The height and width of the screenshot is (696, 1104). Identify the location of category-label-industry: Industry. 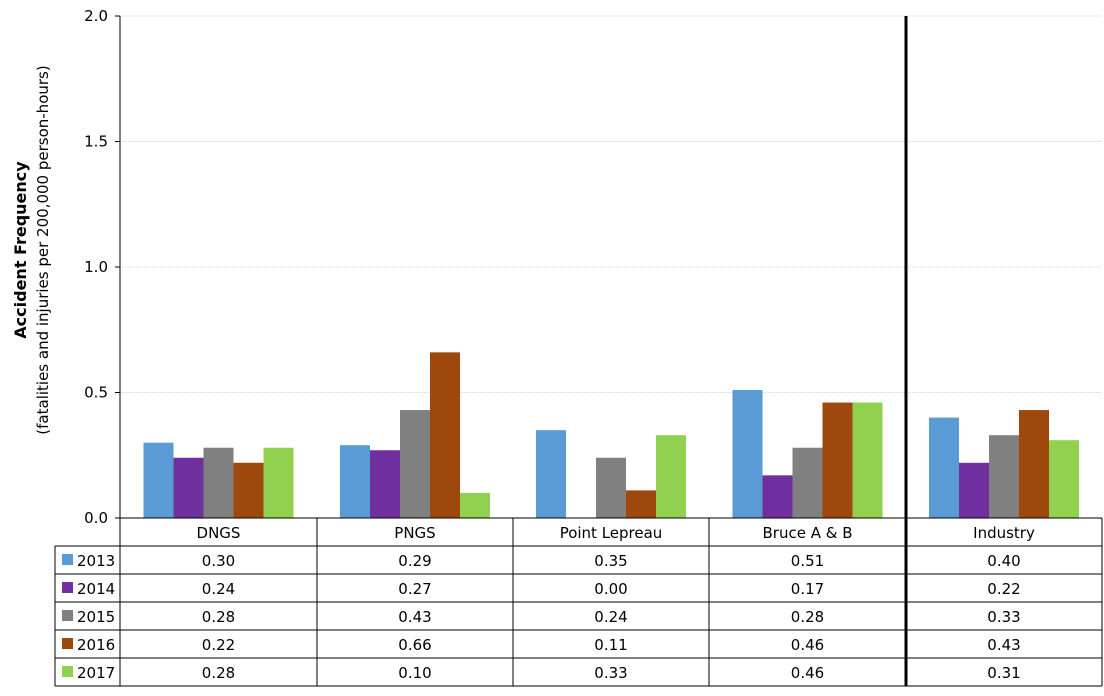
(1004, 533).